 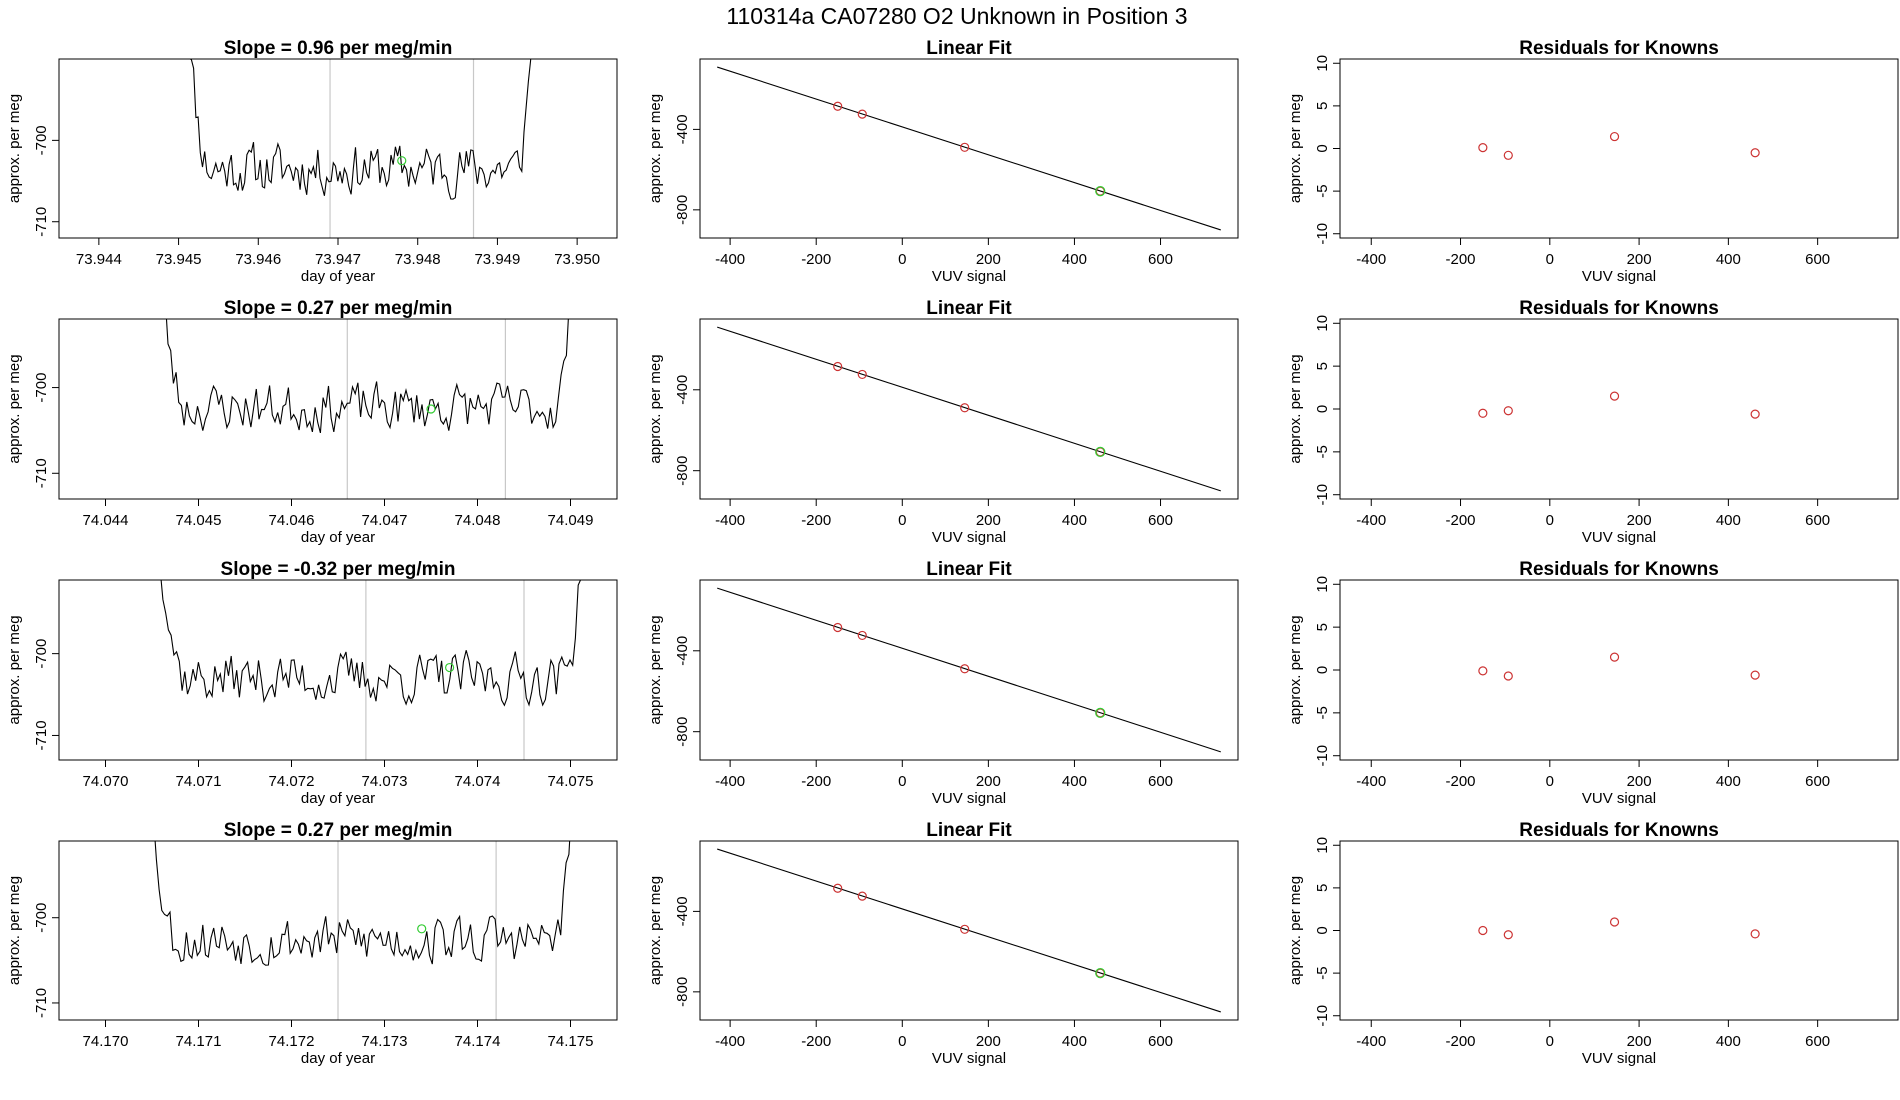 I want to click on x-tick-label: 74.074, so click(x=478, y=781).